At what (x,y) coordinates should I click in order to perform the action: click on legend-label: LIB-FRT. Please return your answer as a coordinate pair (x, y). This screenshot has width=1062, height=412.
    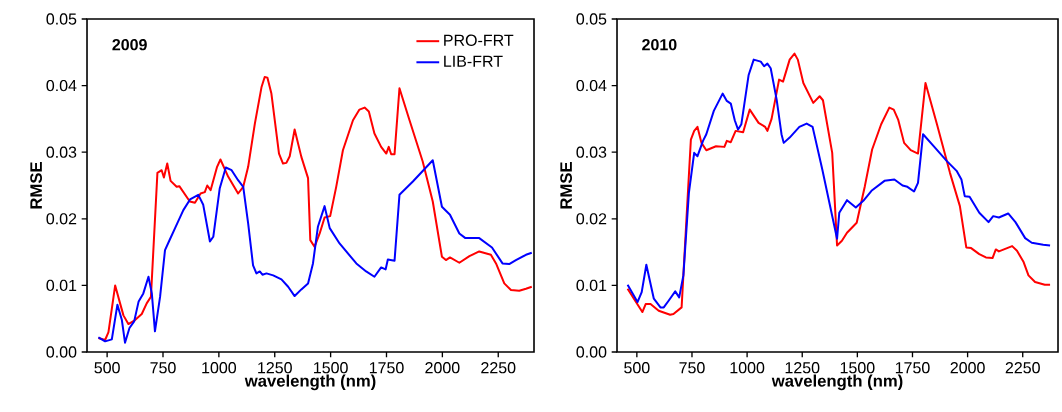
    Looking at the image, I should click on (473, 61).